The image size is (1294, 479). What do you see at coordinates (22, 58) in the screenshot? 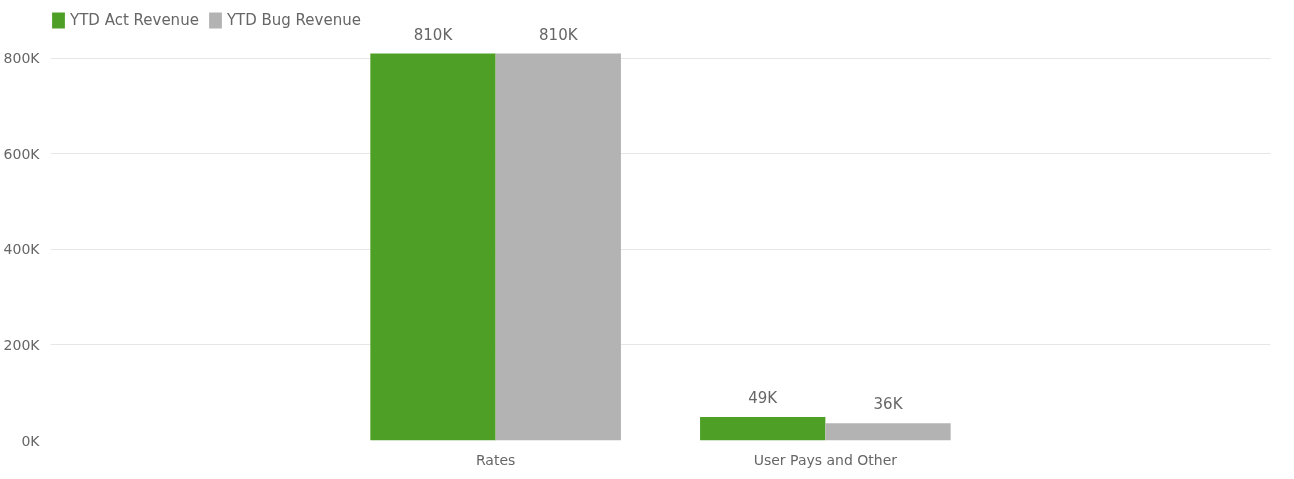
I see `y-tick-label: 800K` at bounding box center [22, 58].